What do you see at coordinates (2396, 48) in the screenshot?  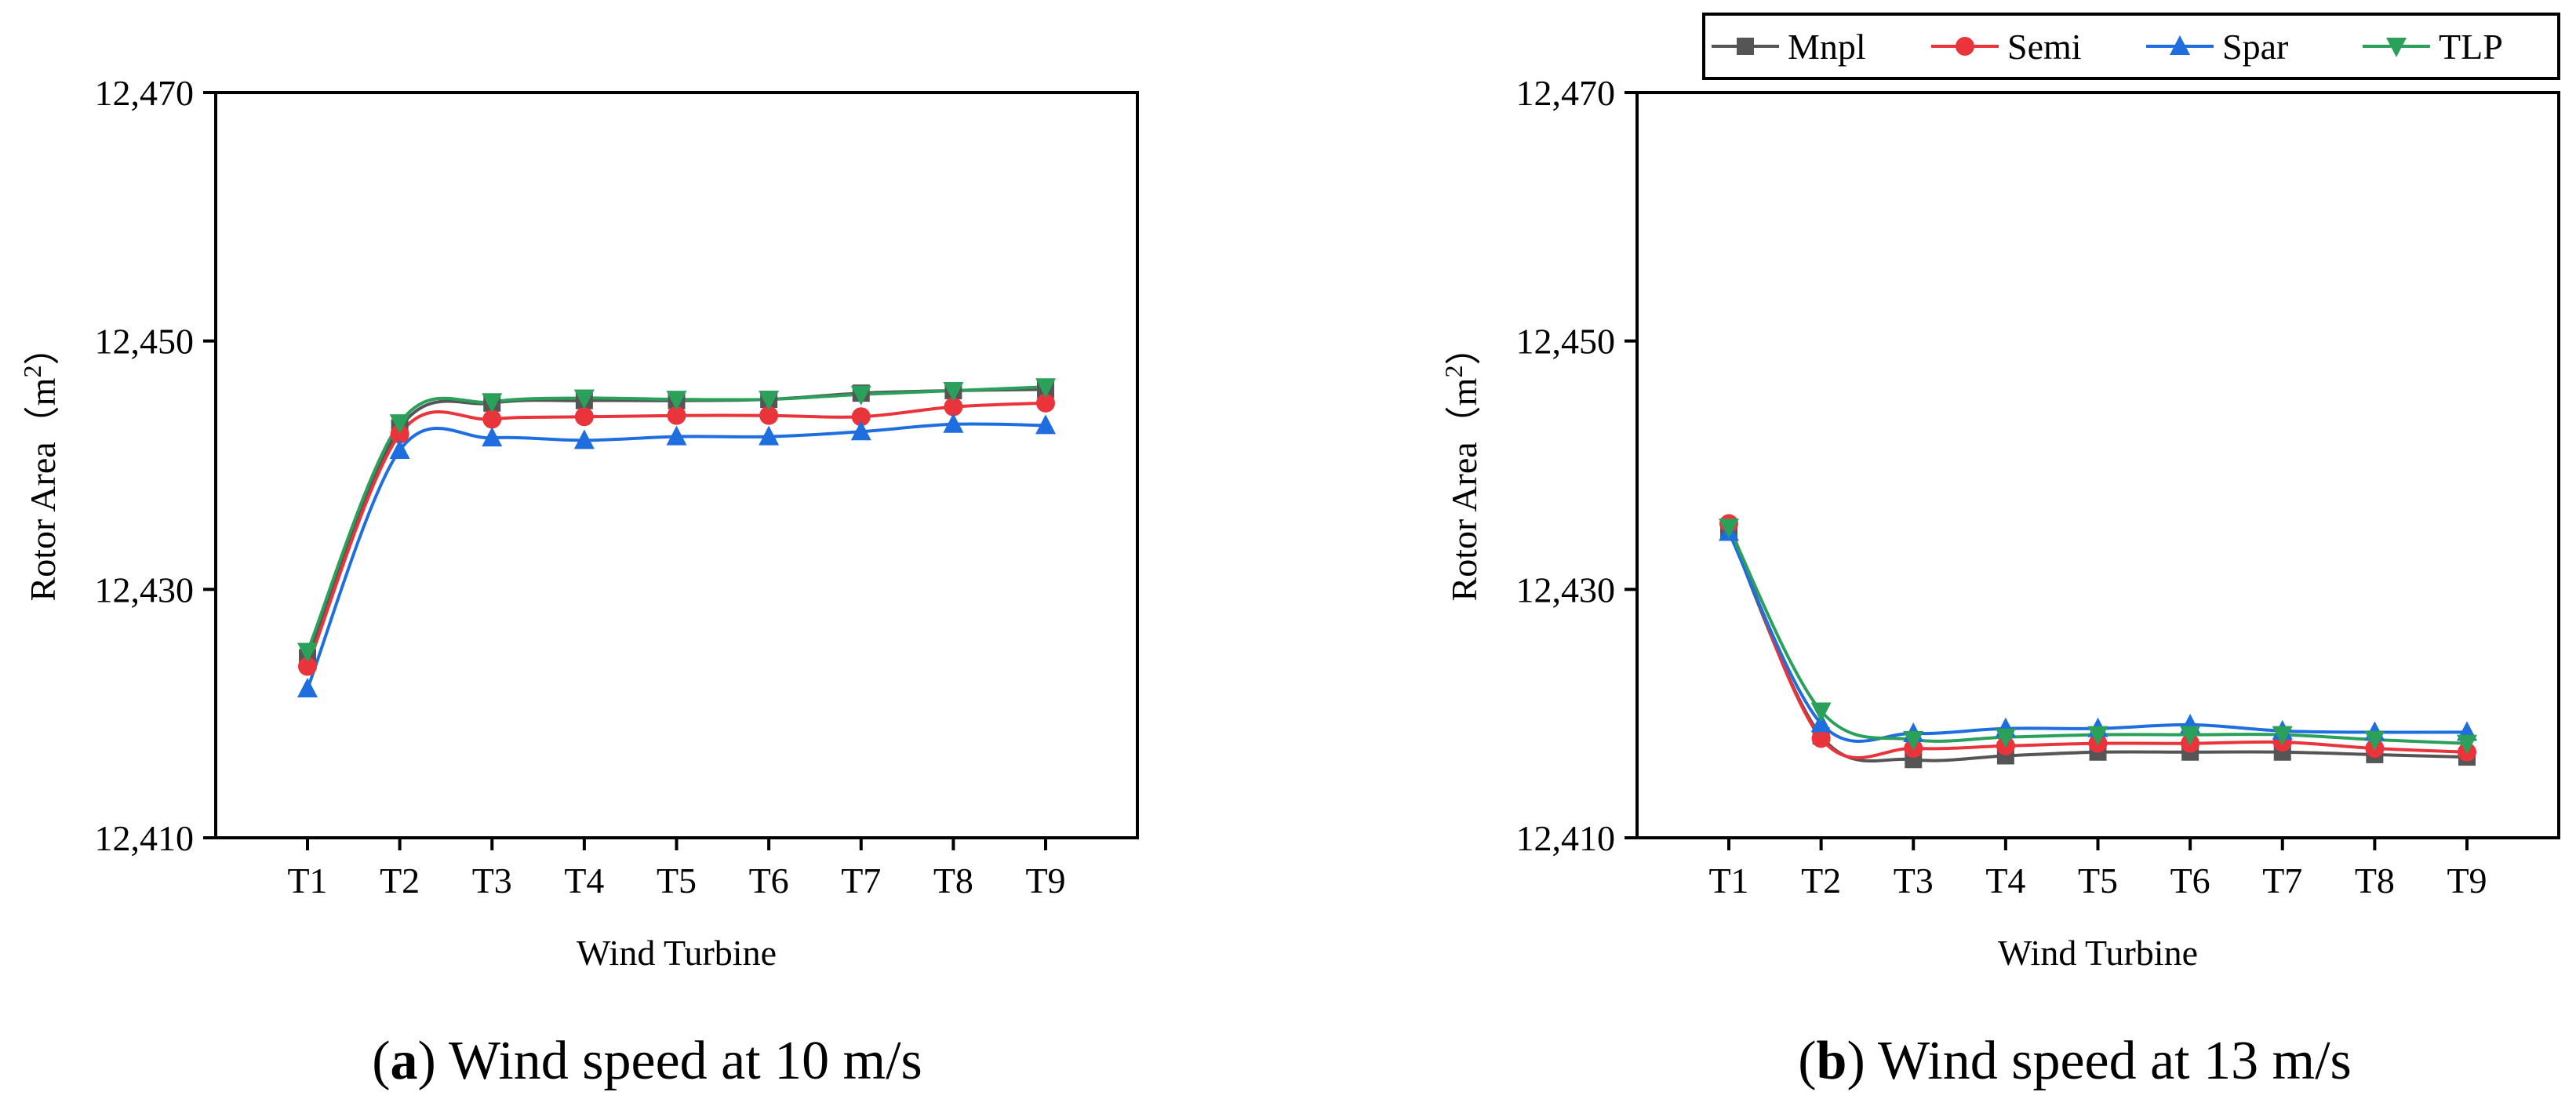 I see `legend-marker-tlp` at bounding box center [2396, 48].